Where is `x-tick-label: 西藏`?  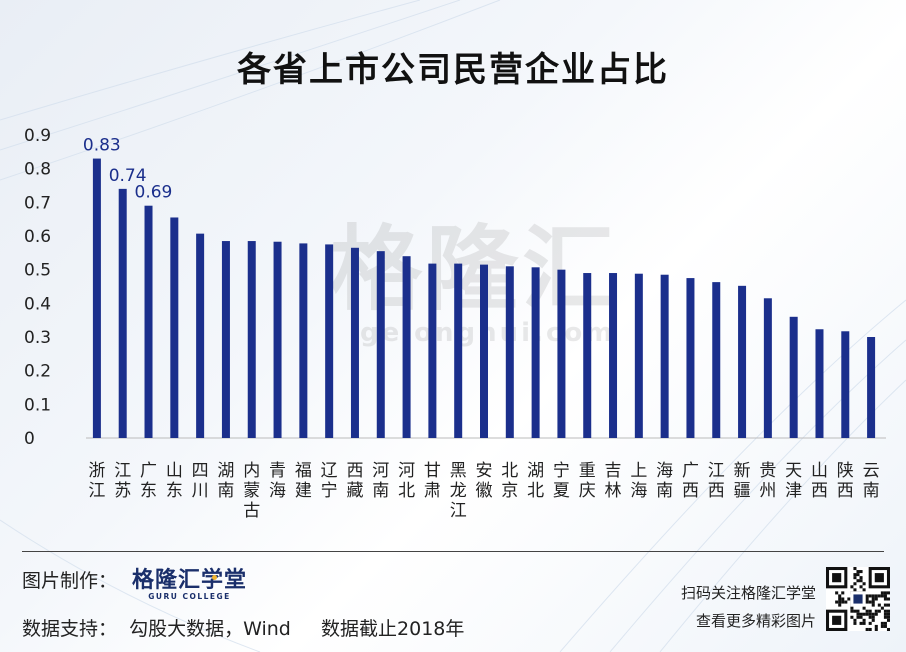 x-tick-label: 西藏 is located at coordinates (354, 481).